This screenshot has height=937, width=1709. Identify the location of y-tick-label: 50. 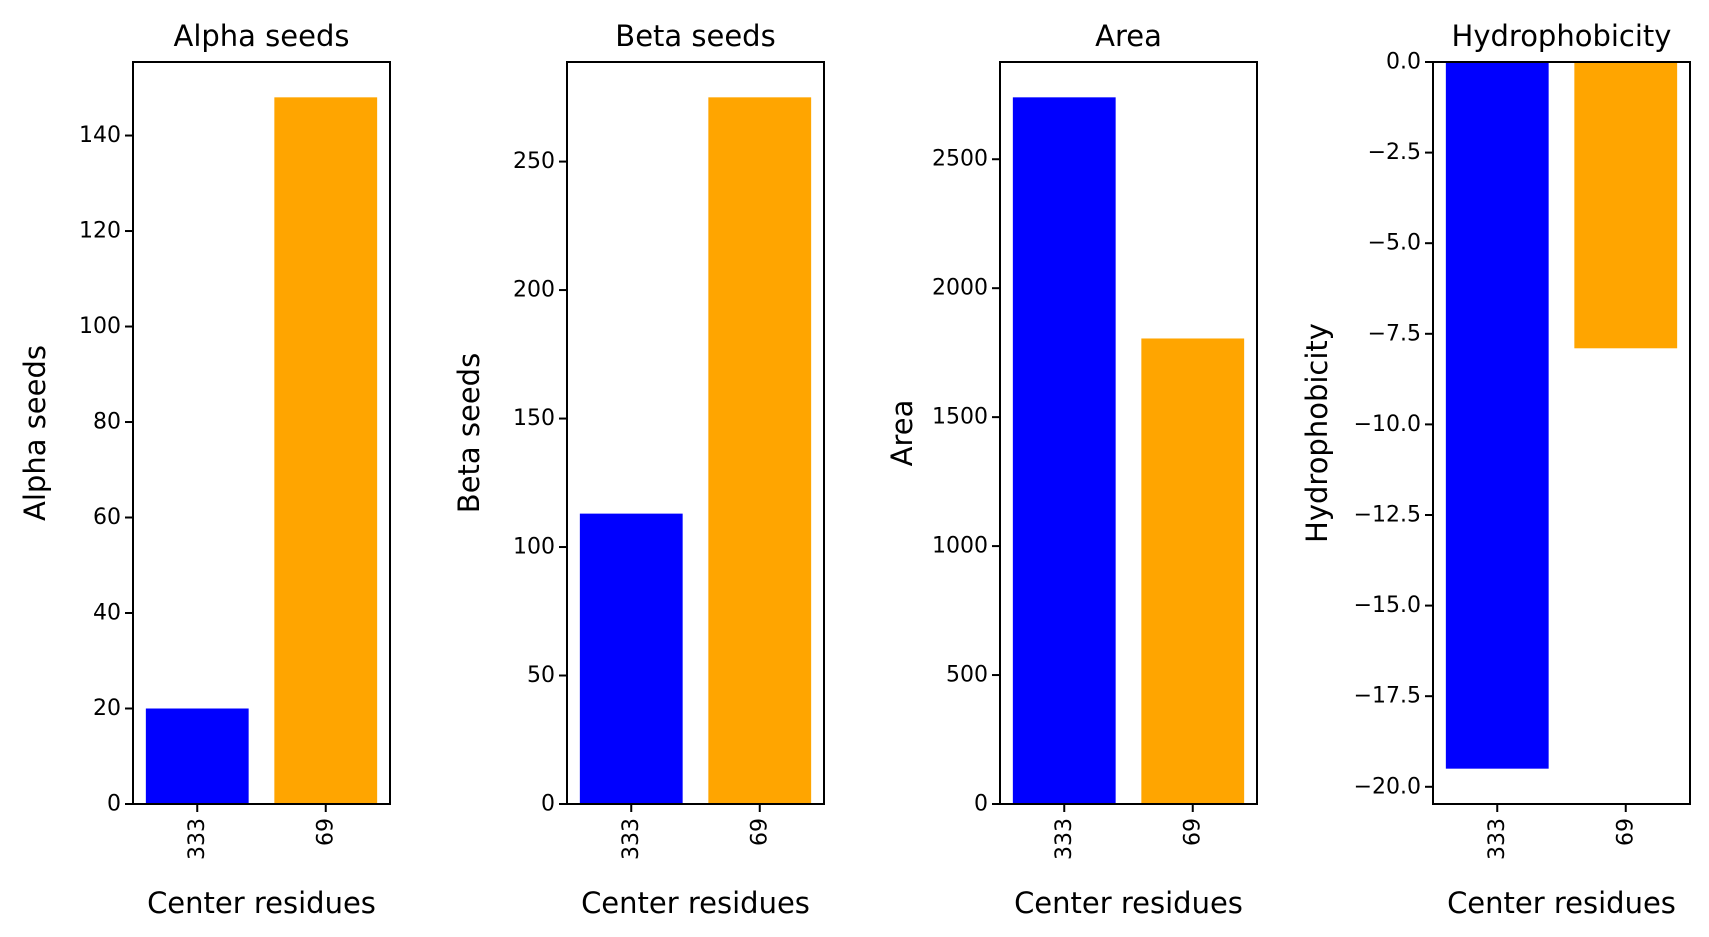
(541, 675).